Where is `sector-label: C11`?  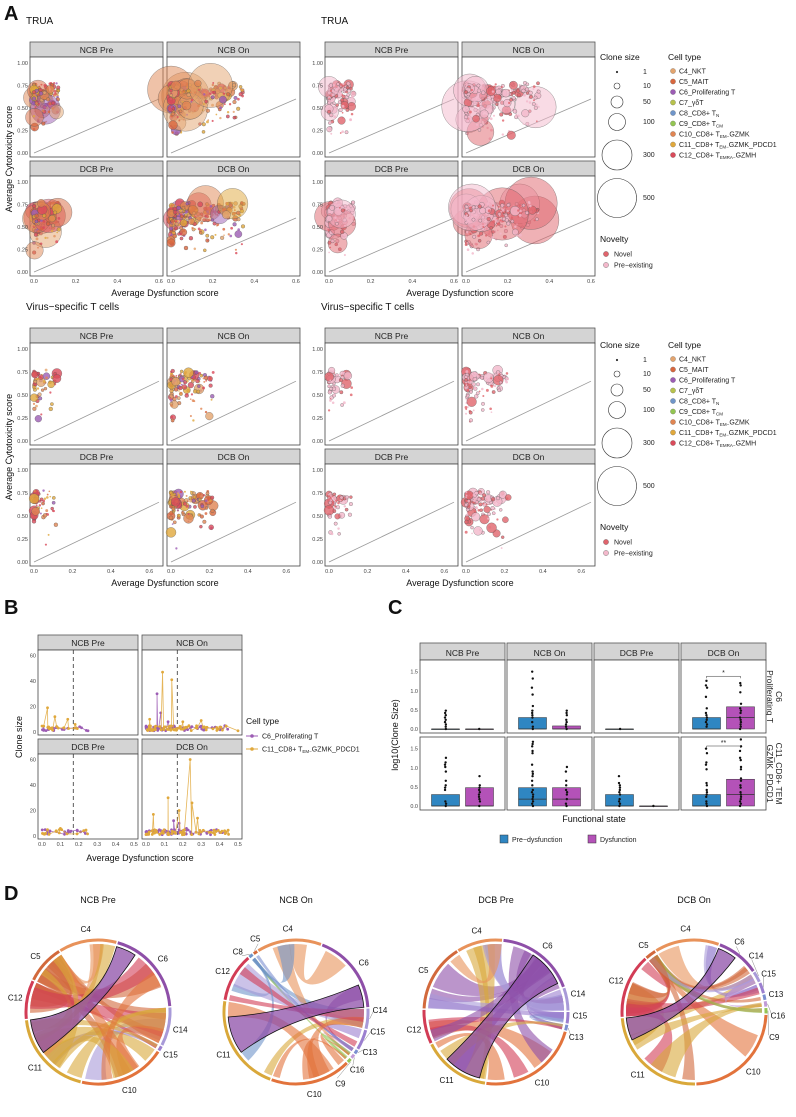
sector-label: C11 is located at coordinates (638, 1074).